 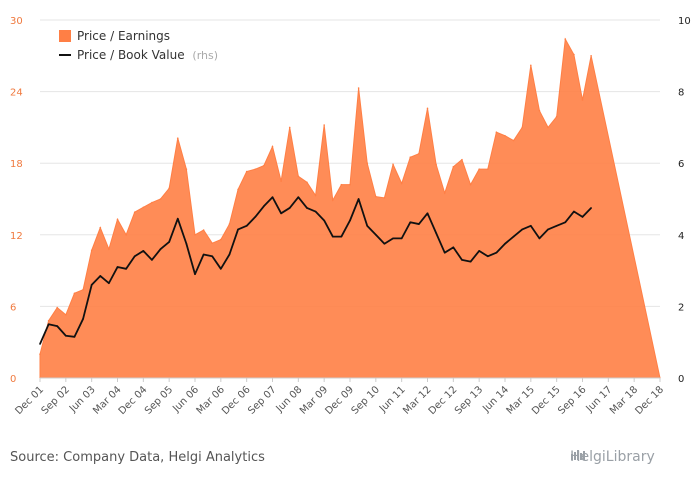 I want to click on y-tick-label-left: 30, so click(x=16, y=21).